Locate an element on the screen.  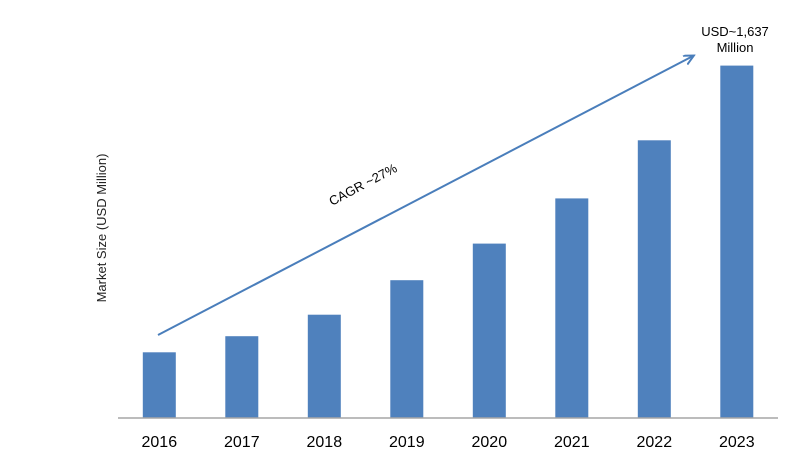
y-axis-label: Market Size (USD Million) is located at coordinates (101, 228).